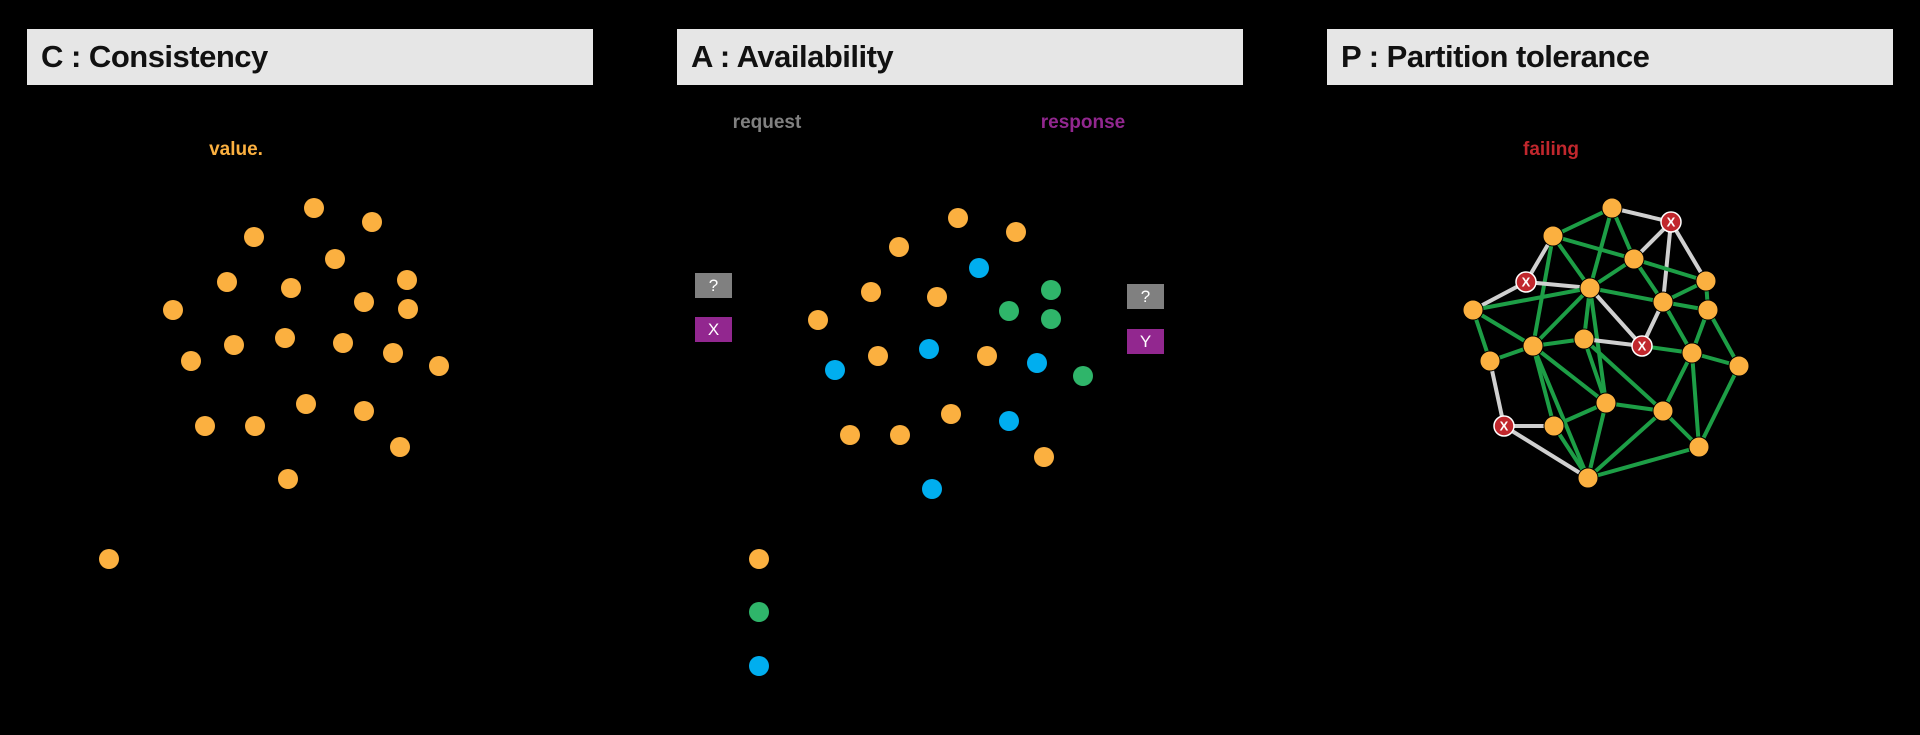  What do you see at coordinates (310, 57) in the screenshot?
I see `consistency-title: C : Consistency` at bounding box center [310, 57].